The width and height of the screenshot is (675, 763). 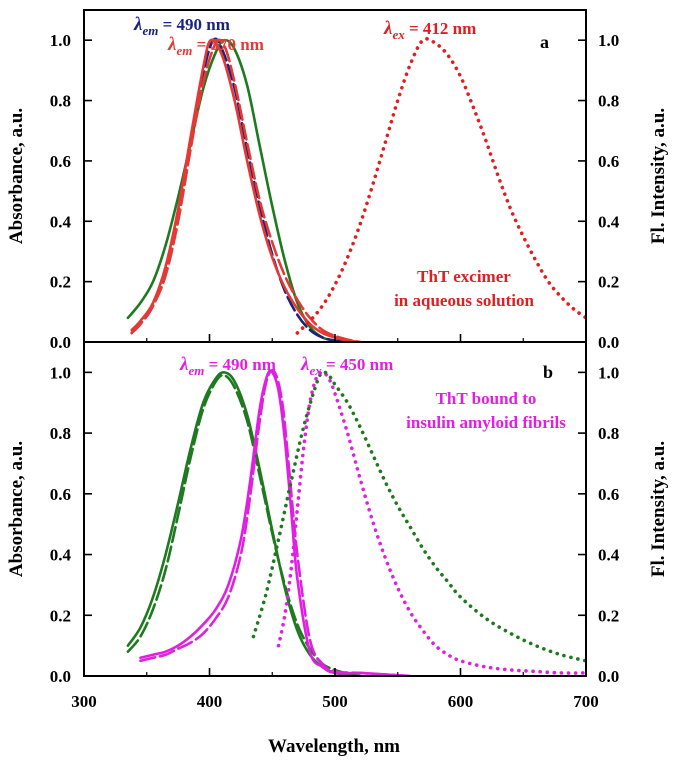 I want to click on panel-letter: b, so click(x=548, y=372).